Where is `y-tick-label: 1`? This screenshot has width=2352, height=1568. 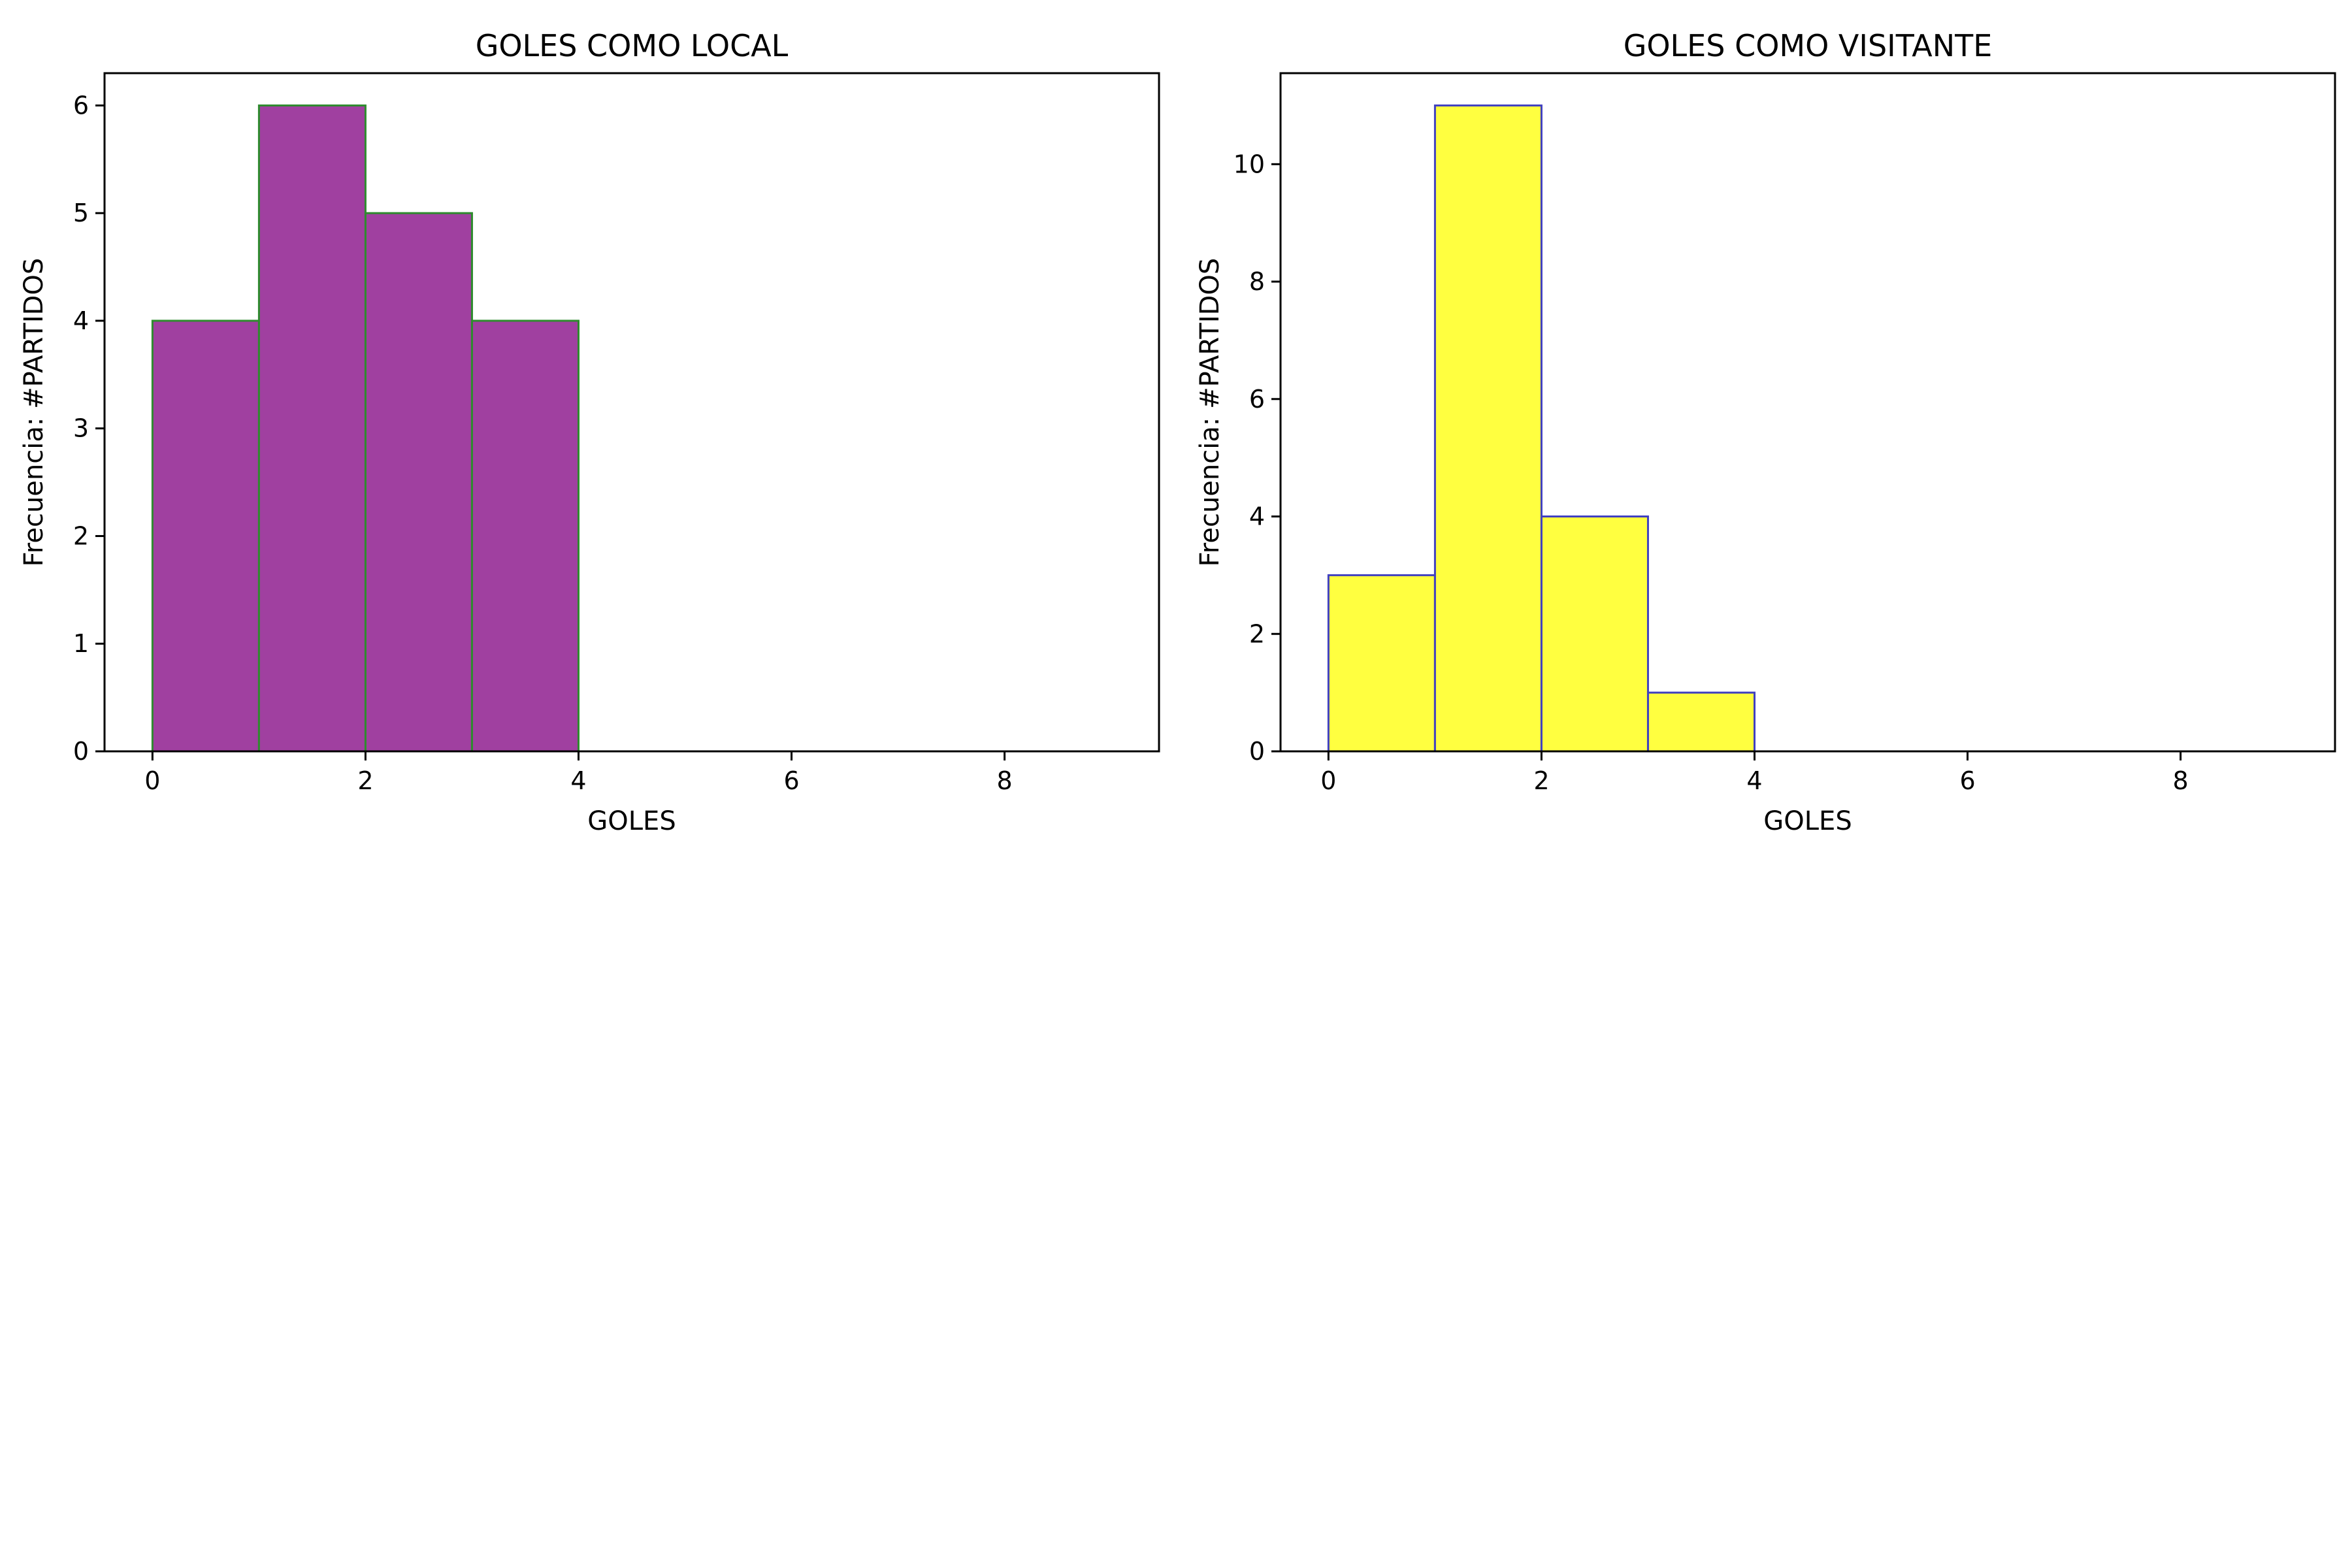 y-tick-label: 1 is located at coordinates (81, 643).